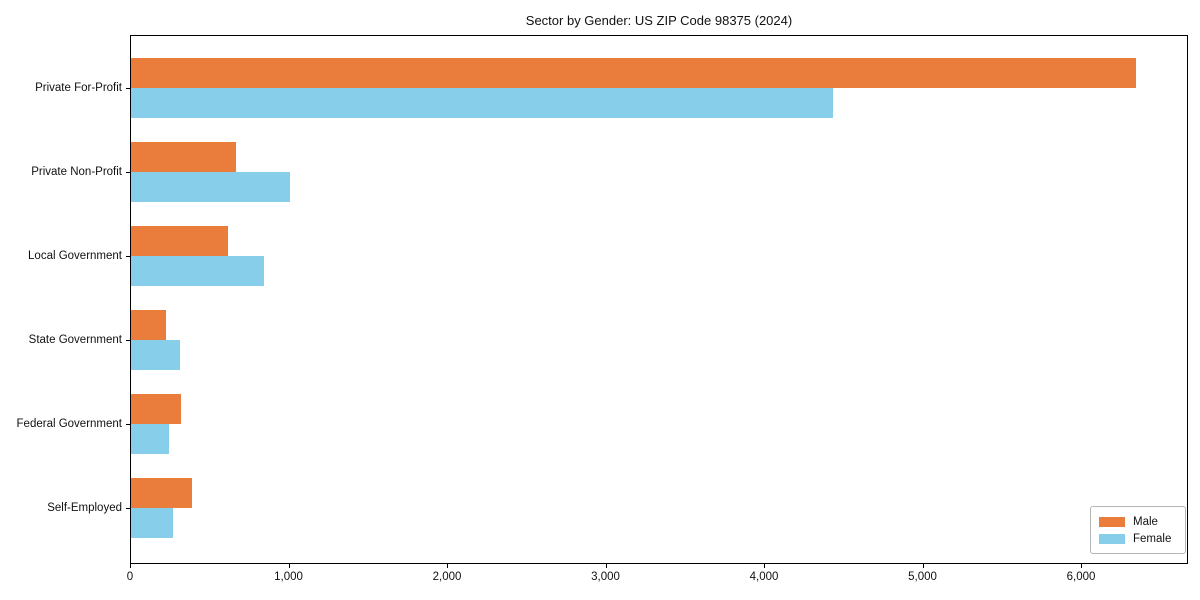  Describe the element at coordinates (1138, 530) in the screenshot. I see `legend: Male Female` at that location.